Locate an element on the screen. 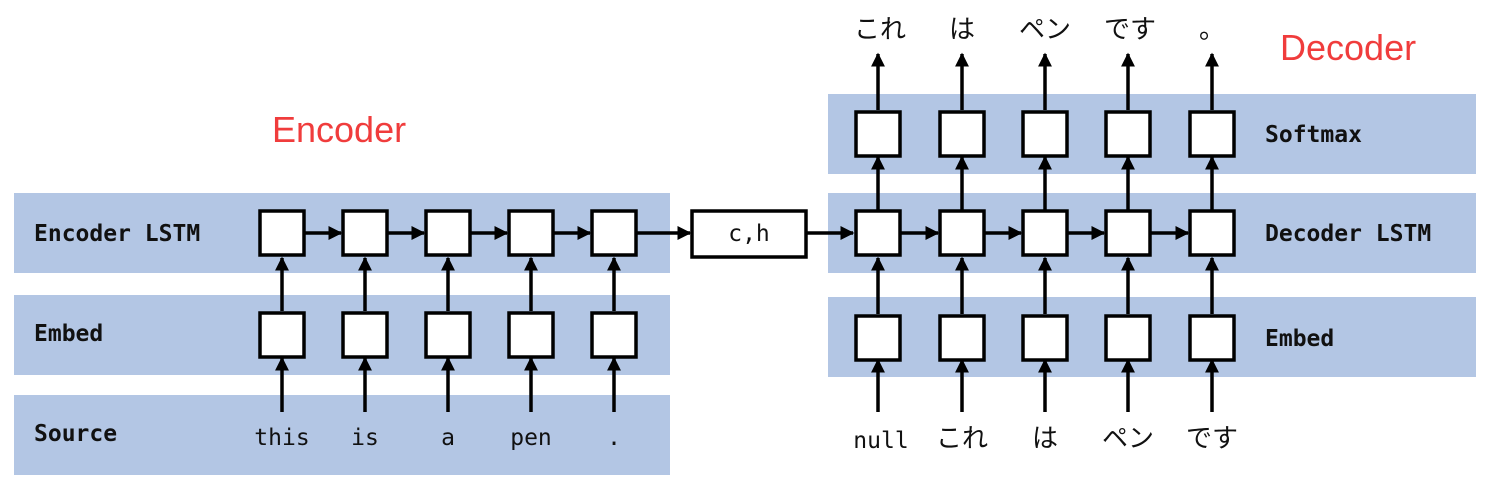 The height and width of the screenshot is (485, 1494). source-label: Source is located at coordinates (75, 434).